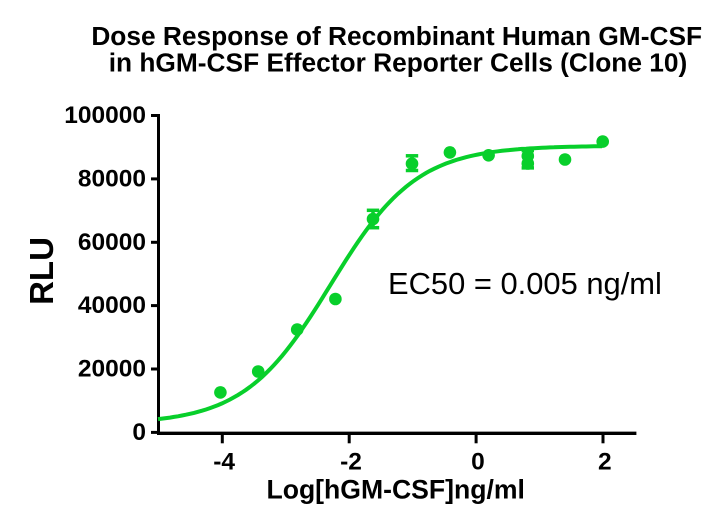 The image size is (722, 531). What do you see at coordinates (112, 178) in the screenshot?
I see `svg-text: 80000` at bounding box center [112, 178].